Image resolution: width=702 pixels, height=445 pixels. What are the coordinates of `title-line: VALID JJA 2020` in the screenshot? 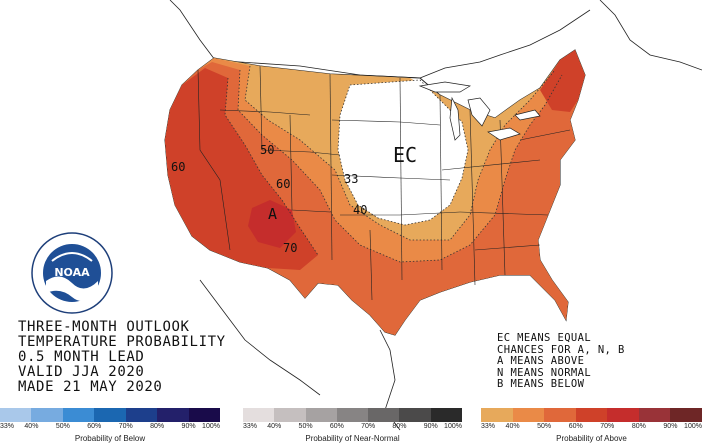 It's located at (81, 372).